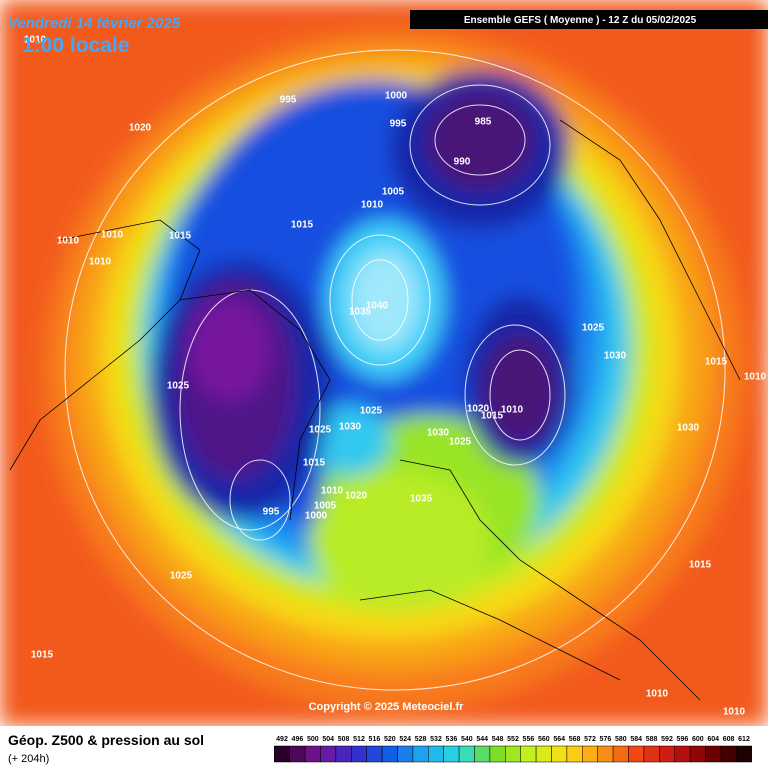 This screenshot has height=773, width=768. What do you see at coordinates (359, 739) in the screenshot?
I see `scale-label: 512` at bounding box center [359, 739].